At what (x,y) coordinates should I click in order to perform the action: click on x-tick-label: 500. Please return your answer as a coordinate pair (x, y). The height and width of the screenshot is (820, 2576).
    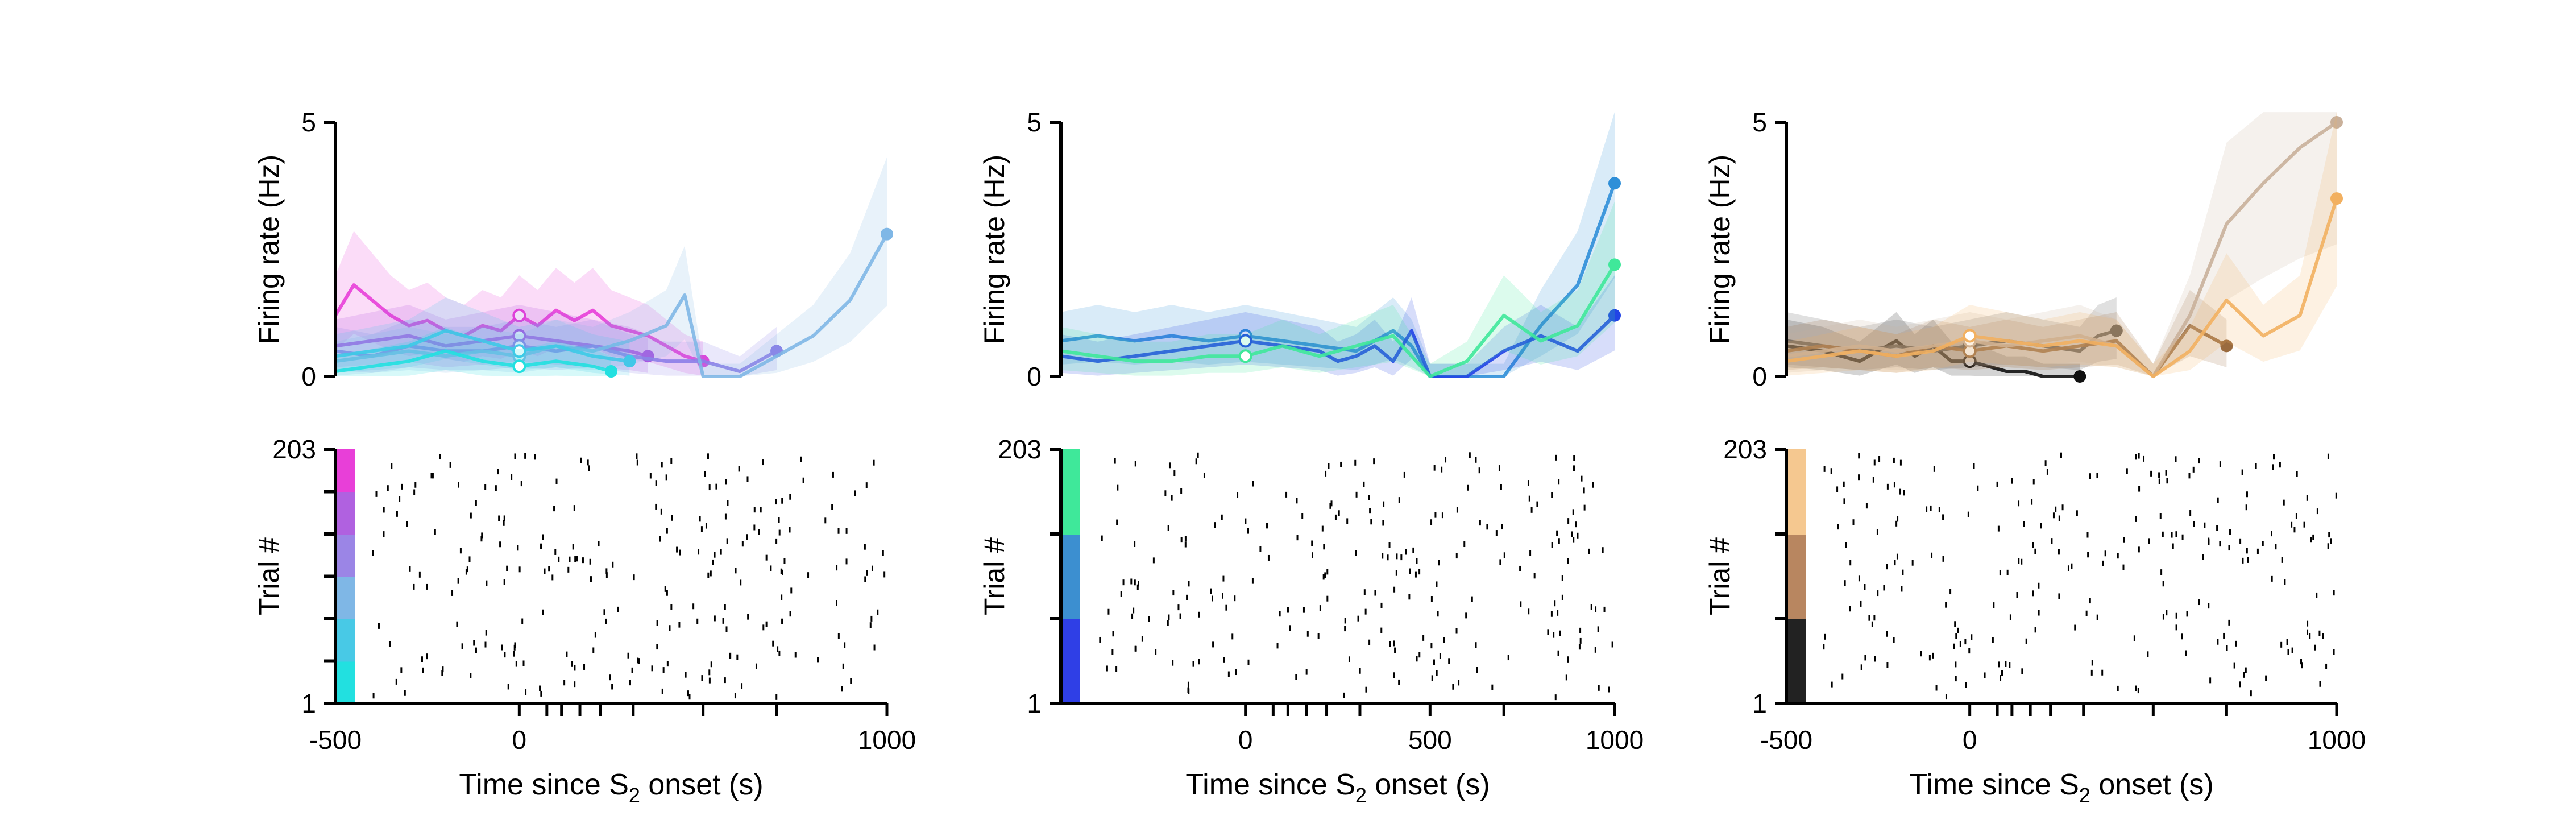
    Looking at the image, I should click on (1430, 740).